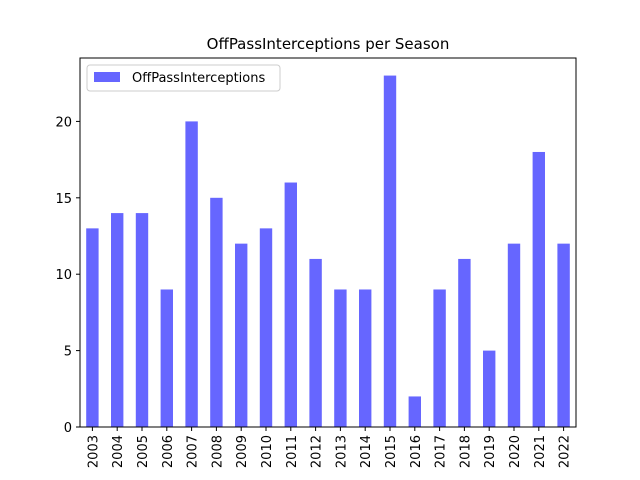 The image size is (640, 480). What do you see at coordinates (217, 451) in the screenshot?
I see `x-tick-label: 2008` at bounding box center [217, 451].